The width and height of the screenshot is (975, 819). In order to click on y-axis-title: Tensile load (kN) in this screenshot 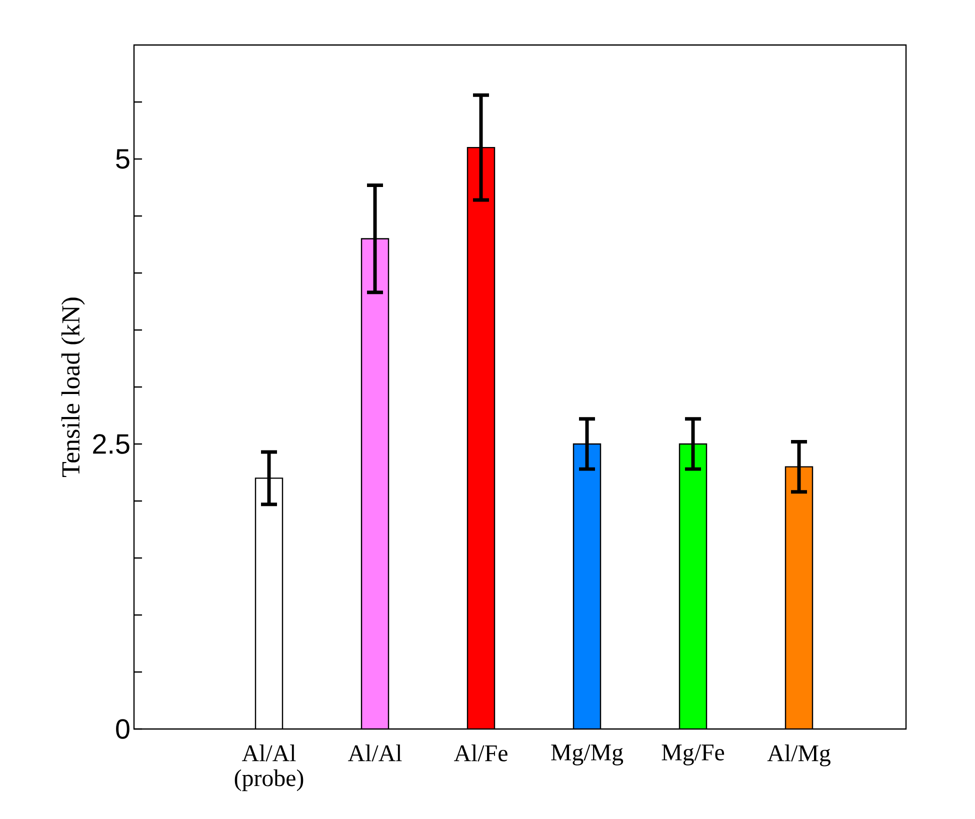, I will do `click(73, 387)`.